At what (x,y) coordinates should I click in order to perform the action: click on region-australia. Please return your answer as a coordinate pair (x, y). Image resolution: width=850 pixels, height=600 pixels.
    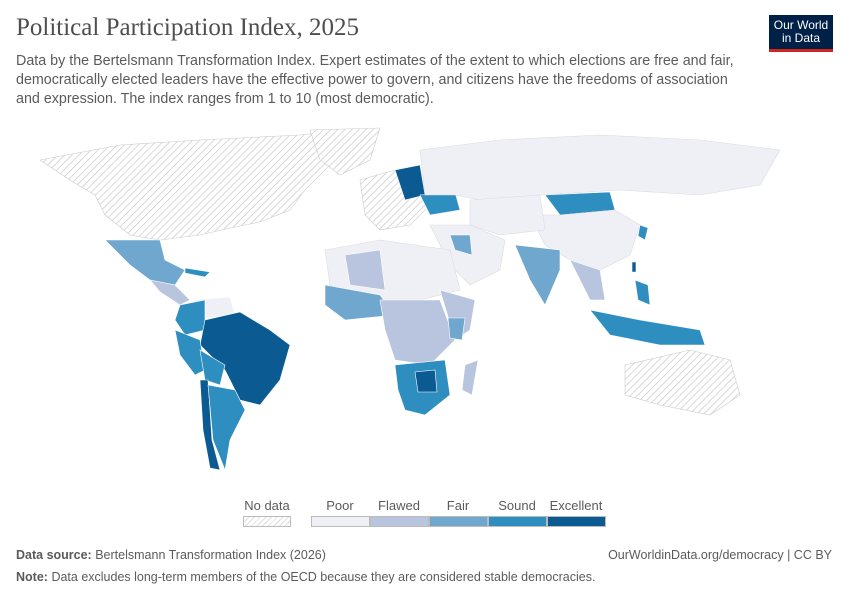
    Looking at the image, I should click on (682, 382).